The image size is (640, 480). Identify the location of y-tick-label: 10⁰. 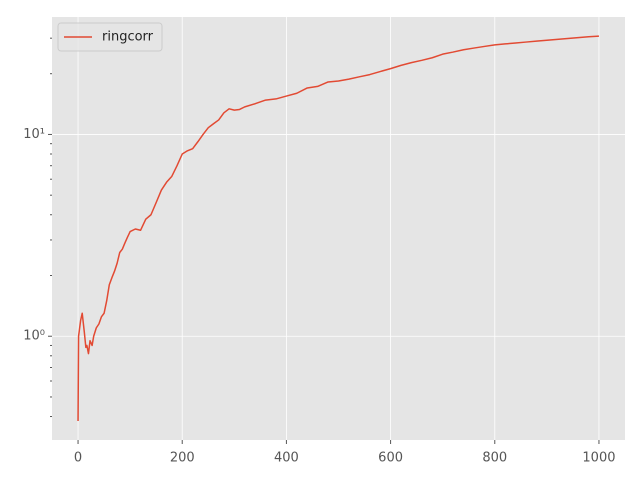
(34, 336).